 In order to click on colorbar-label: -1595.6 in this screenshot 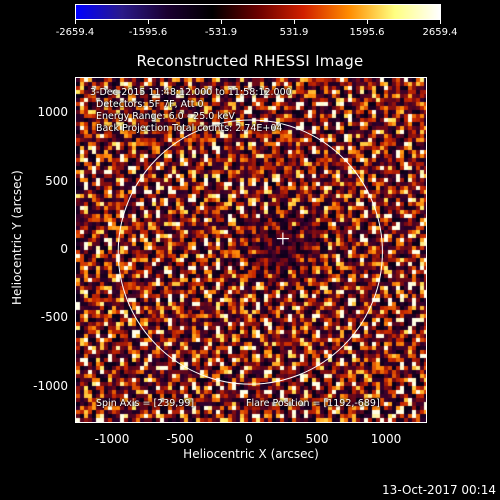, I will do `click(148, 32)`.